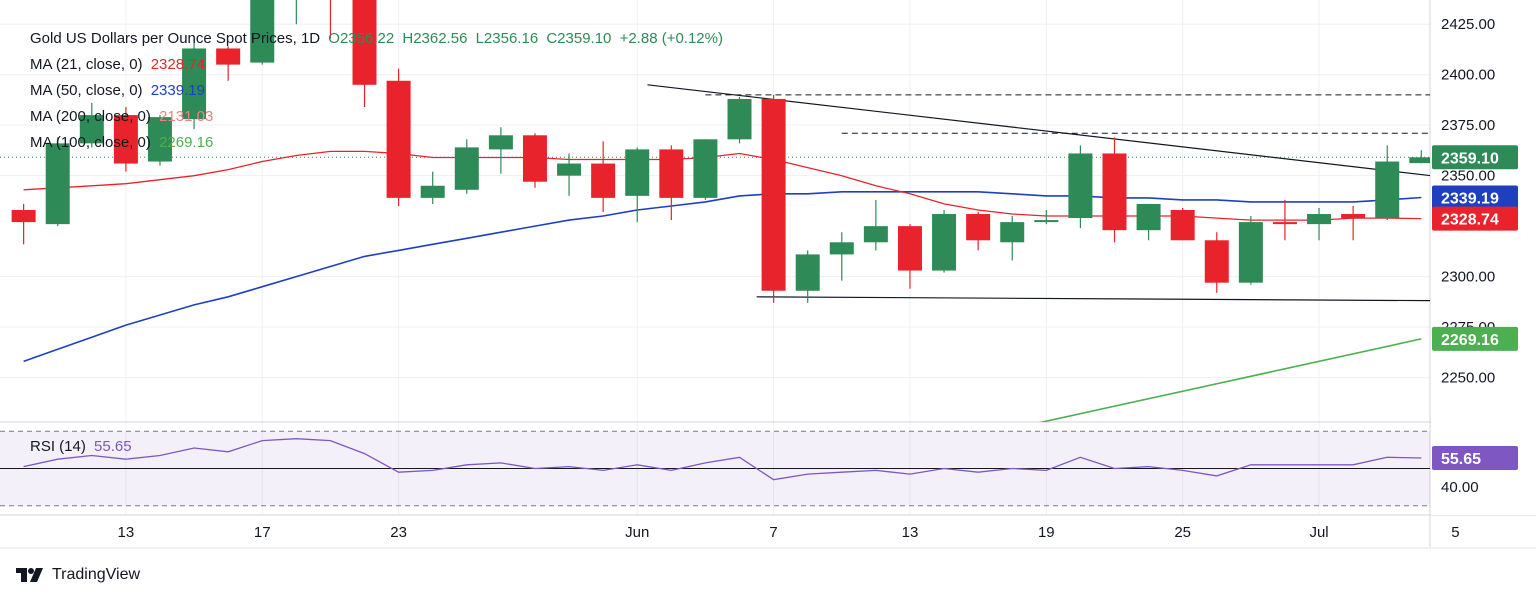 The width and height of the screenshot is (1536, 603). Describe the element at coordinates (186, 142) in the screenshot. I see `ma100-value: 2269.16` at that location.